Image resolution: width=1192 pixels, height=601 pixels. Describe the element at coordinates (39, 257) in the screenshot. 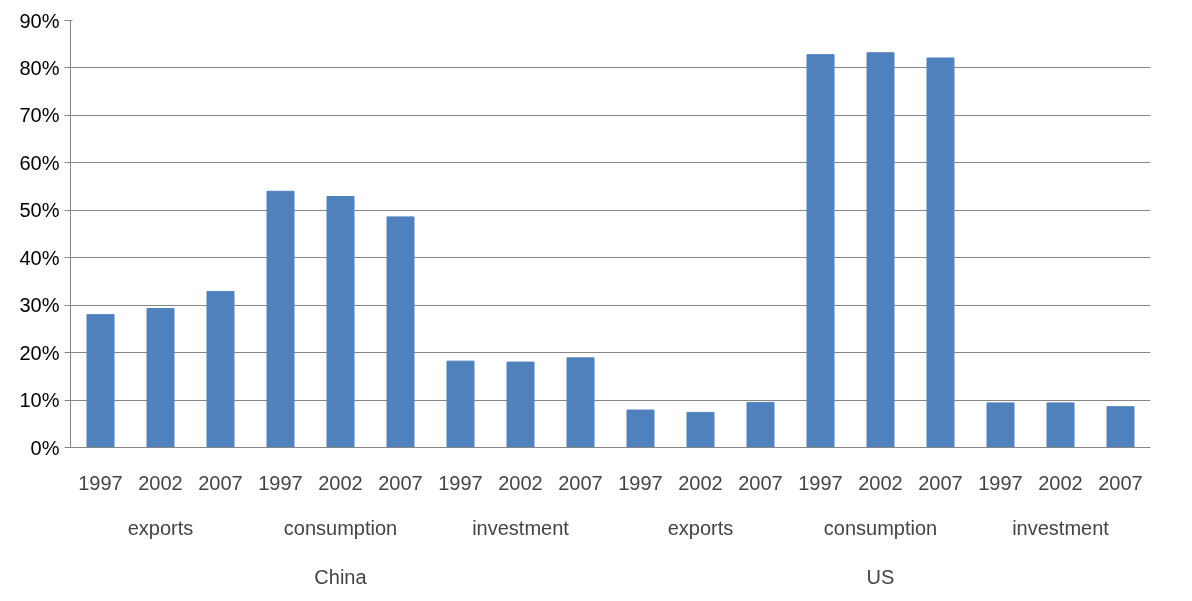

I see `y-tick-label: 40%` at that location.